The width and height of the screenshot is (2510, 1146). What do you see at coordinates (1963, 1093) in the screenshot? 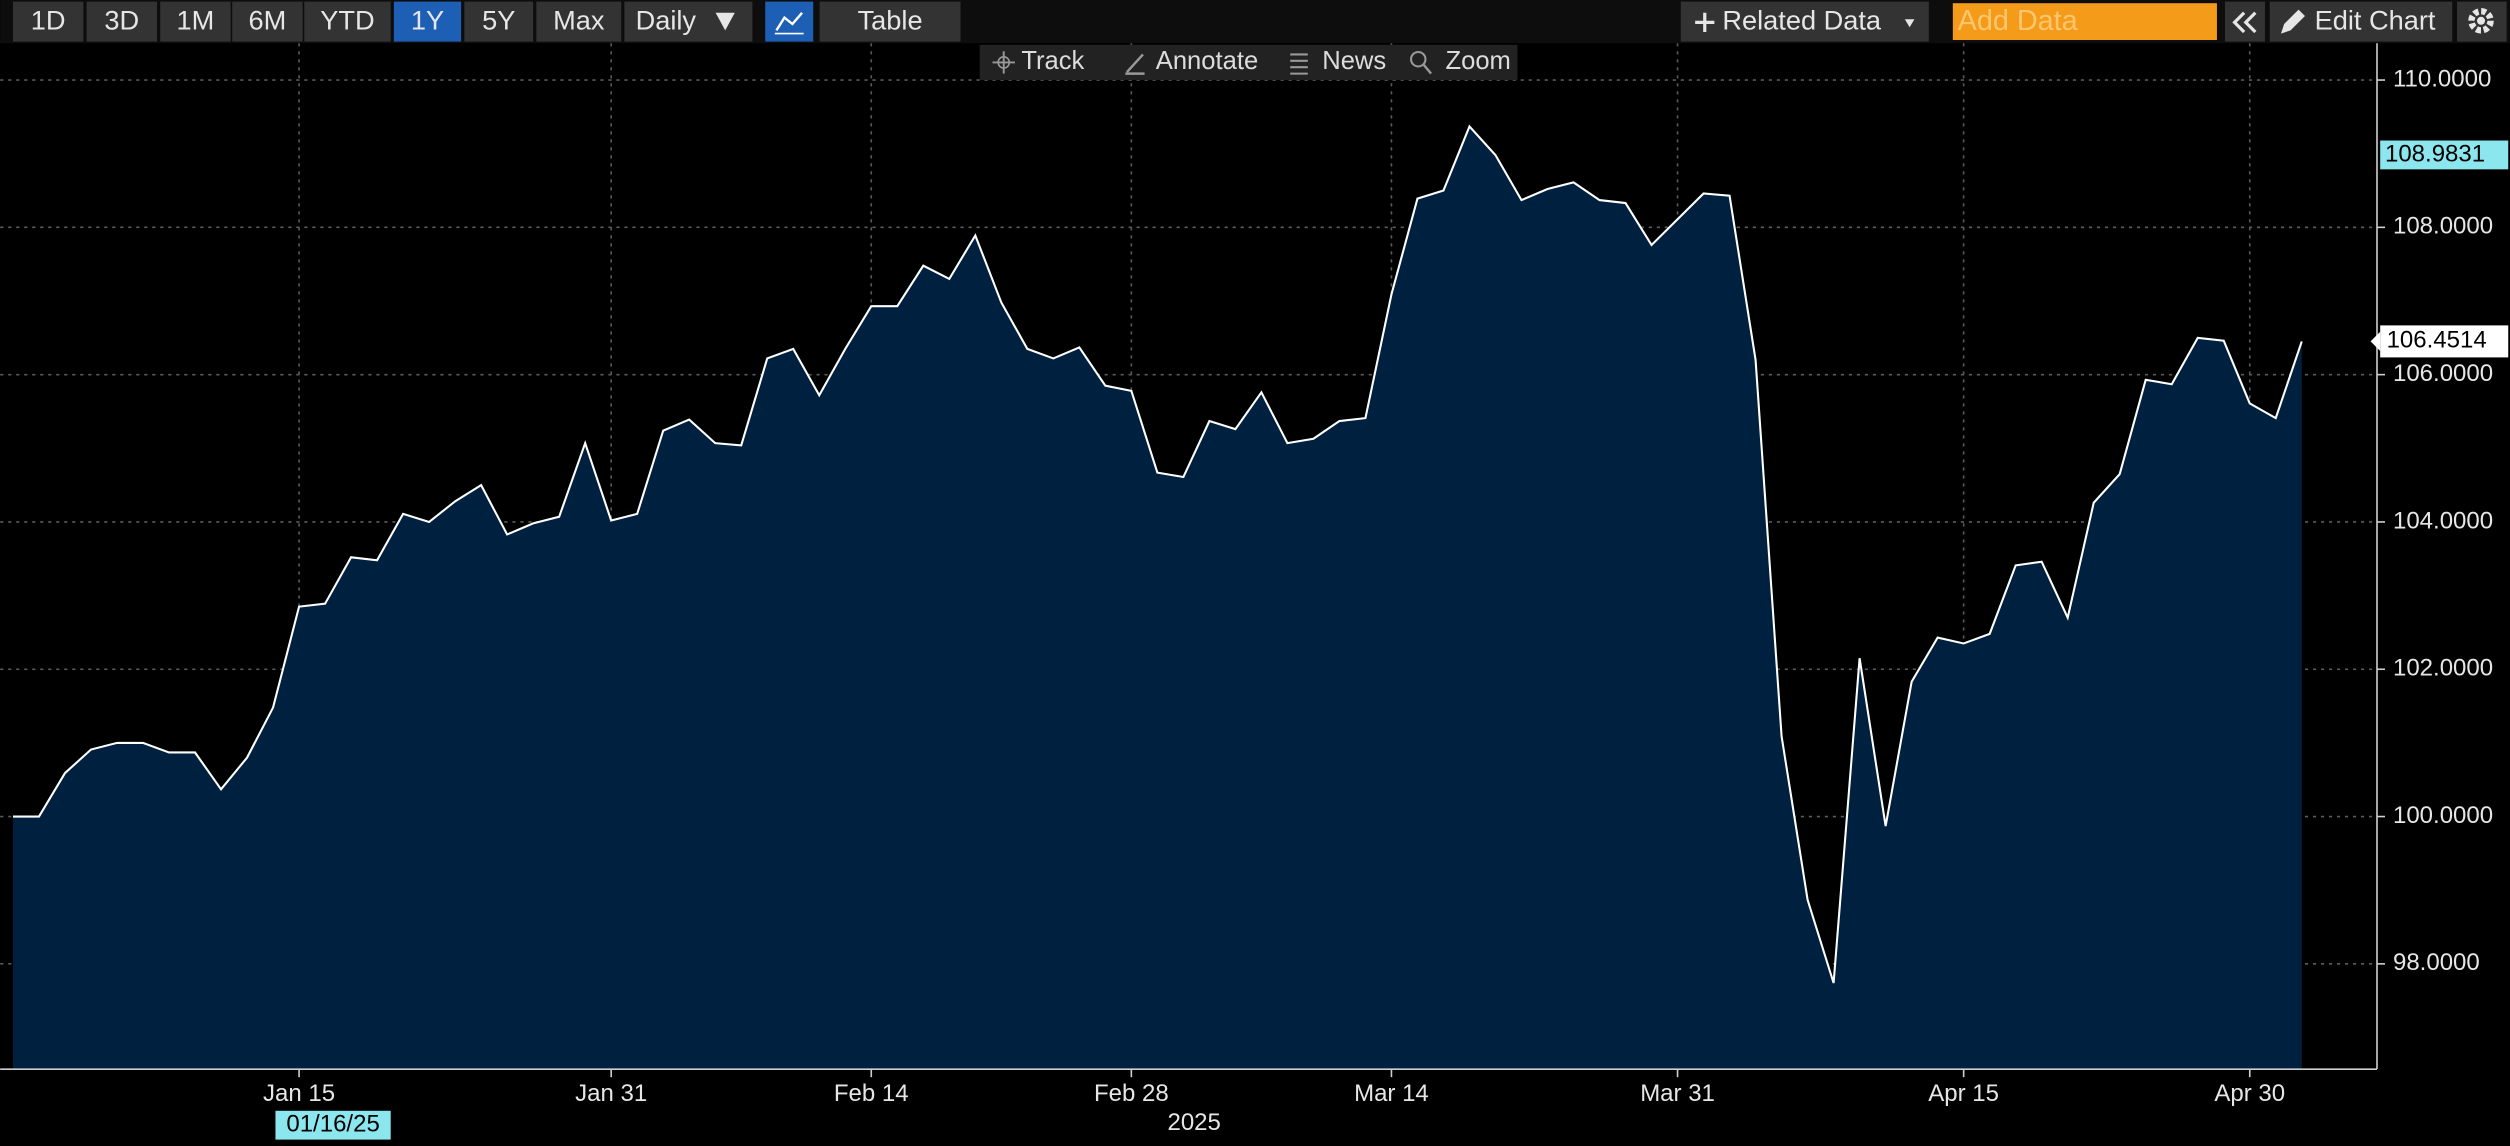
I see `x-tick-label: Apr 15` at bounding box center [1963, 1093].